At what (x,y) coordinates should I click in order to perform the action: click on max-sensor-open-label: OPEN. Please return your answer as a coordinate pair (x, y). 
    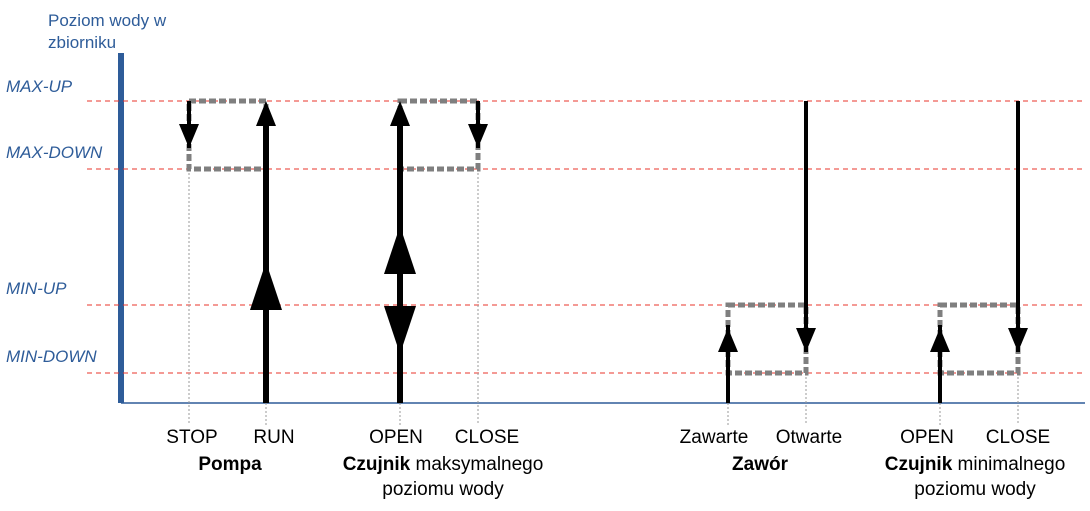
    Looking at the image, I should click on (396, 437).